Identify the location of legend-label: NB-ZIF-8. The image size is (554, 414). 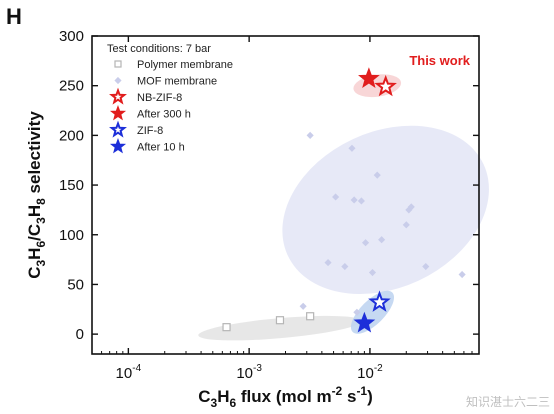
(159, 98).